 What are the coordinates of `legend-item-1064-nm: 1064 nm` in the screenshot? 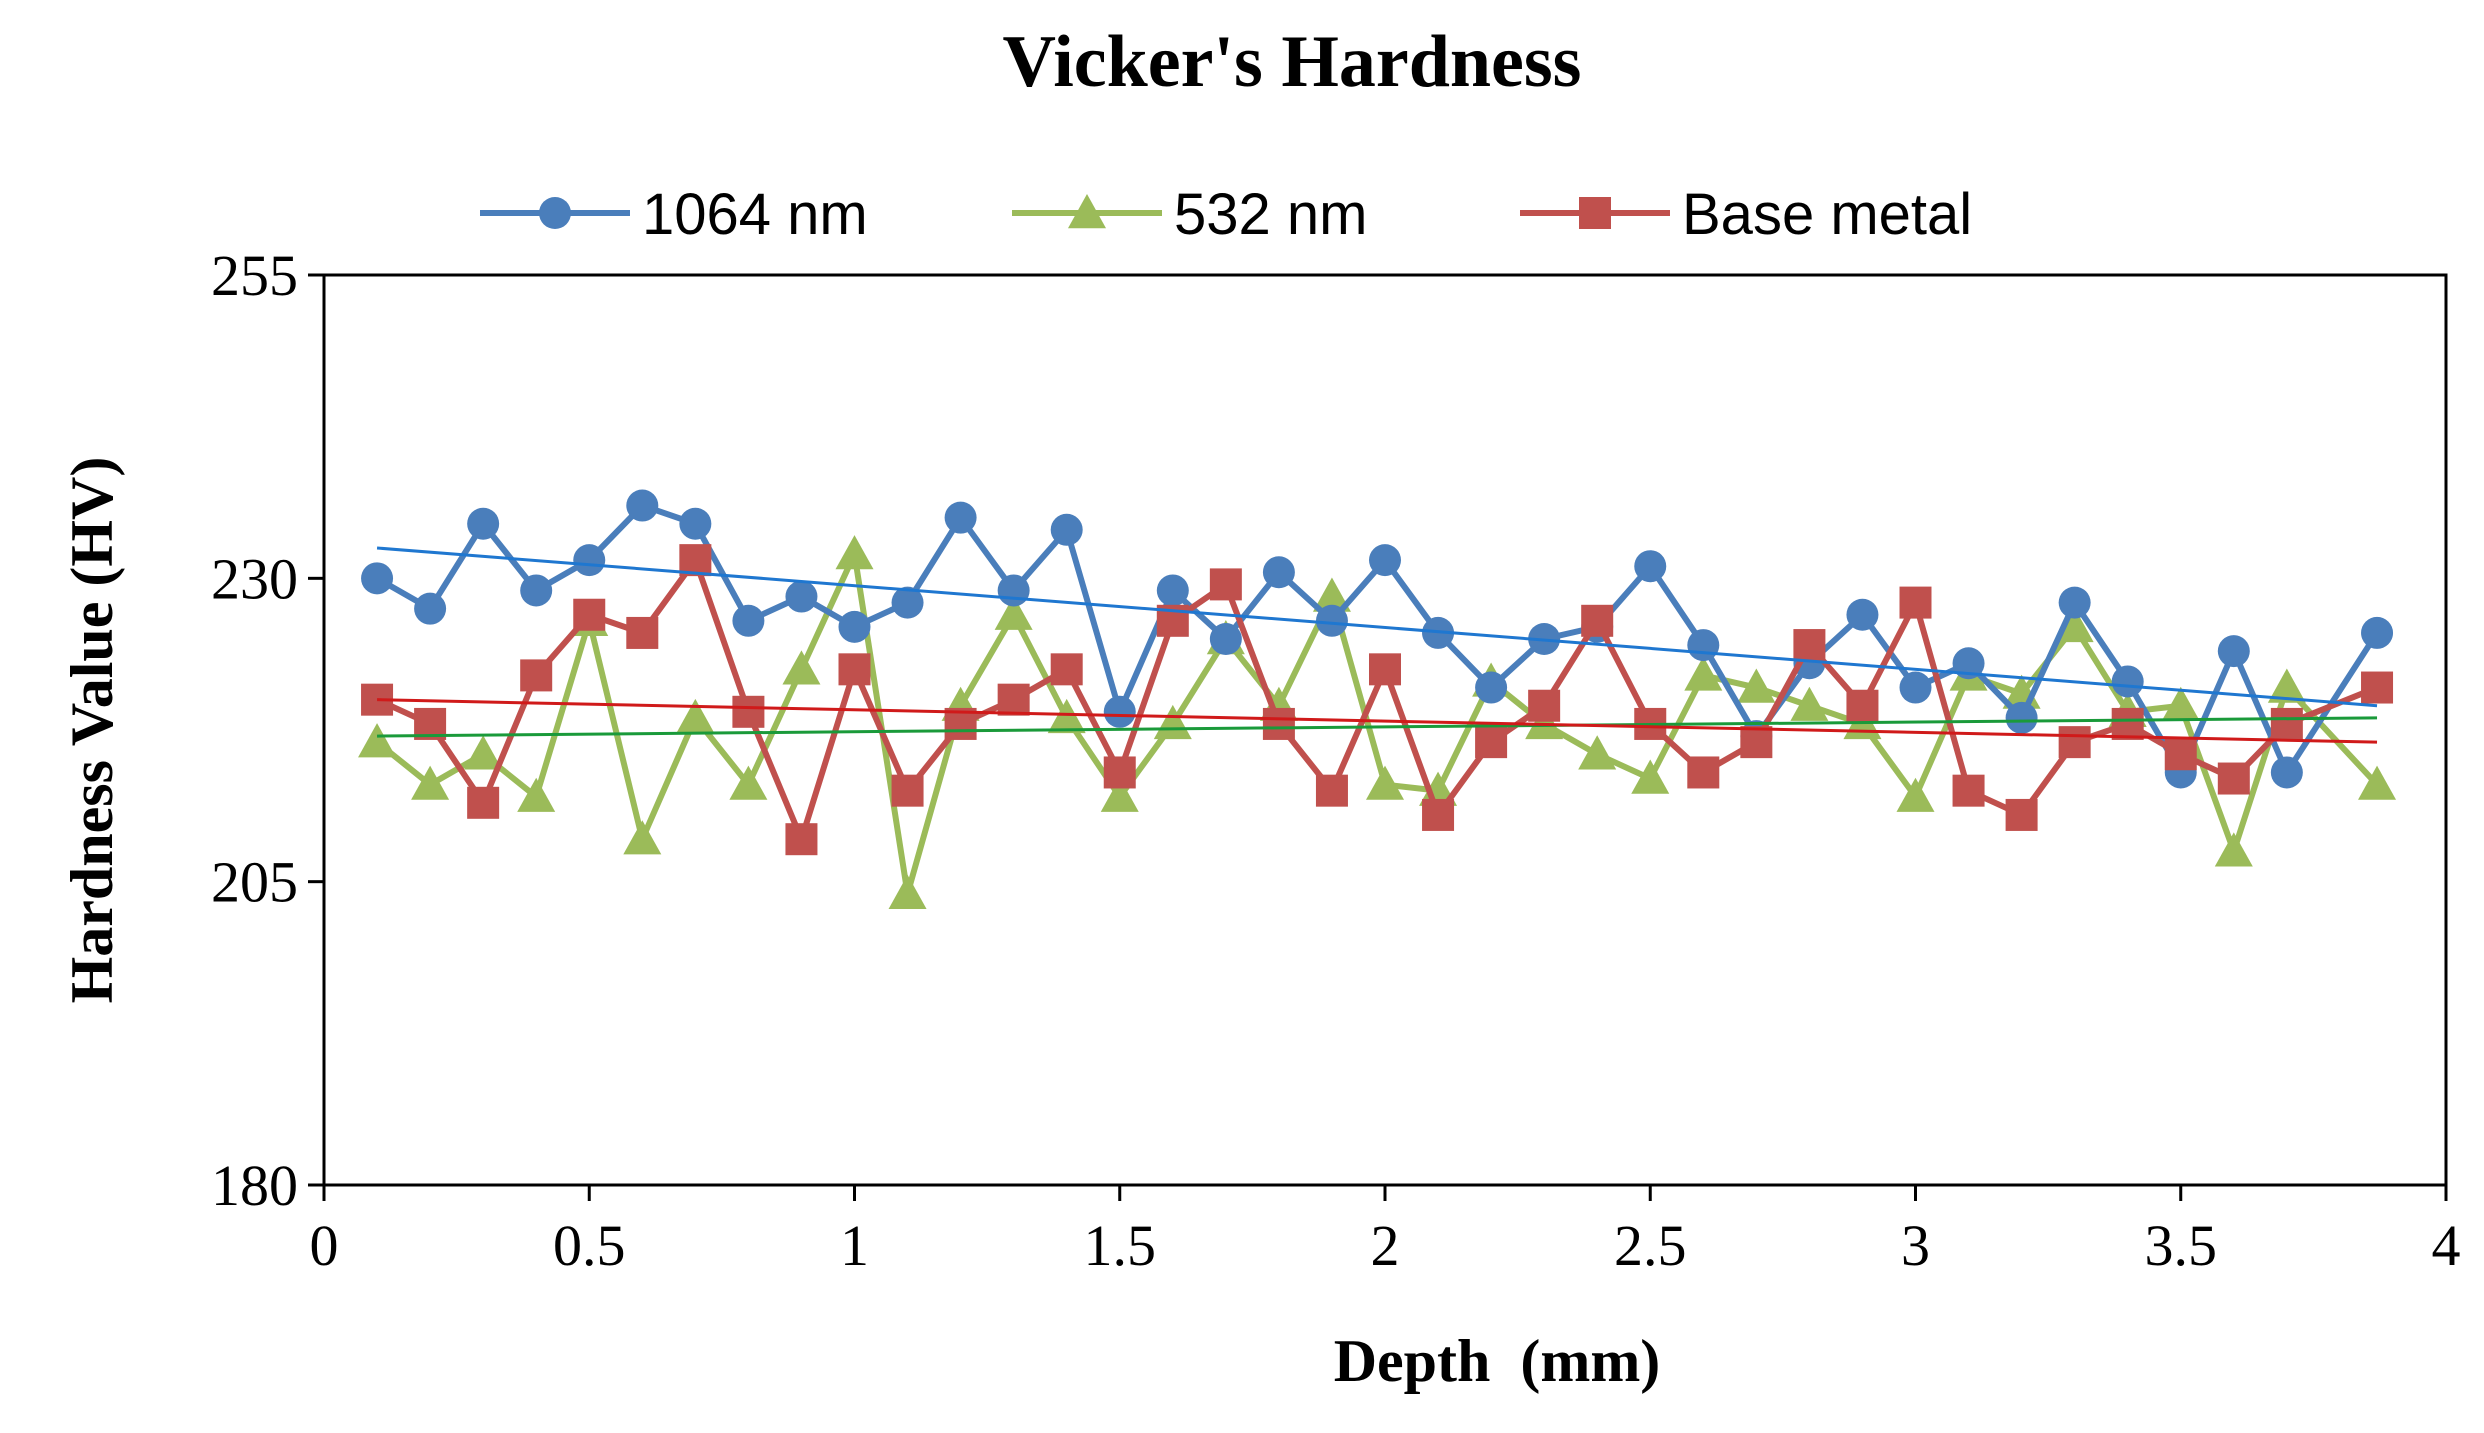 It's located at (674, 214).